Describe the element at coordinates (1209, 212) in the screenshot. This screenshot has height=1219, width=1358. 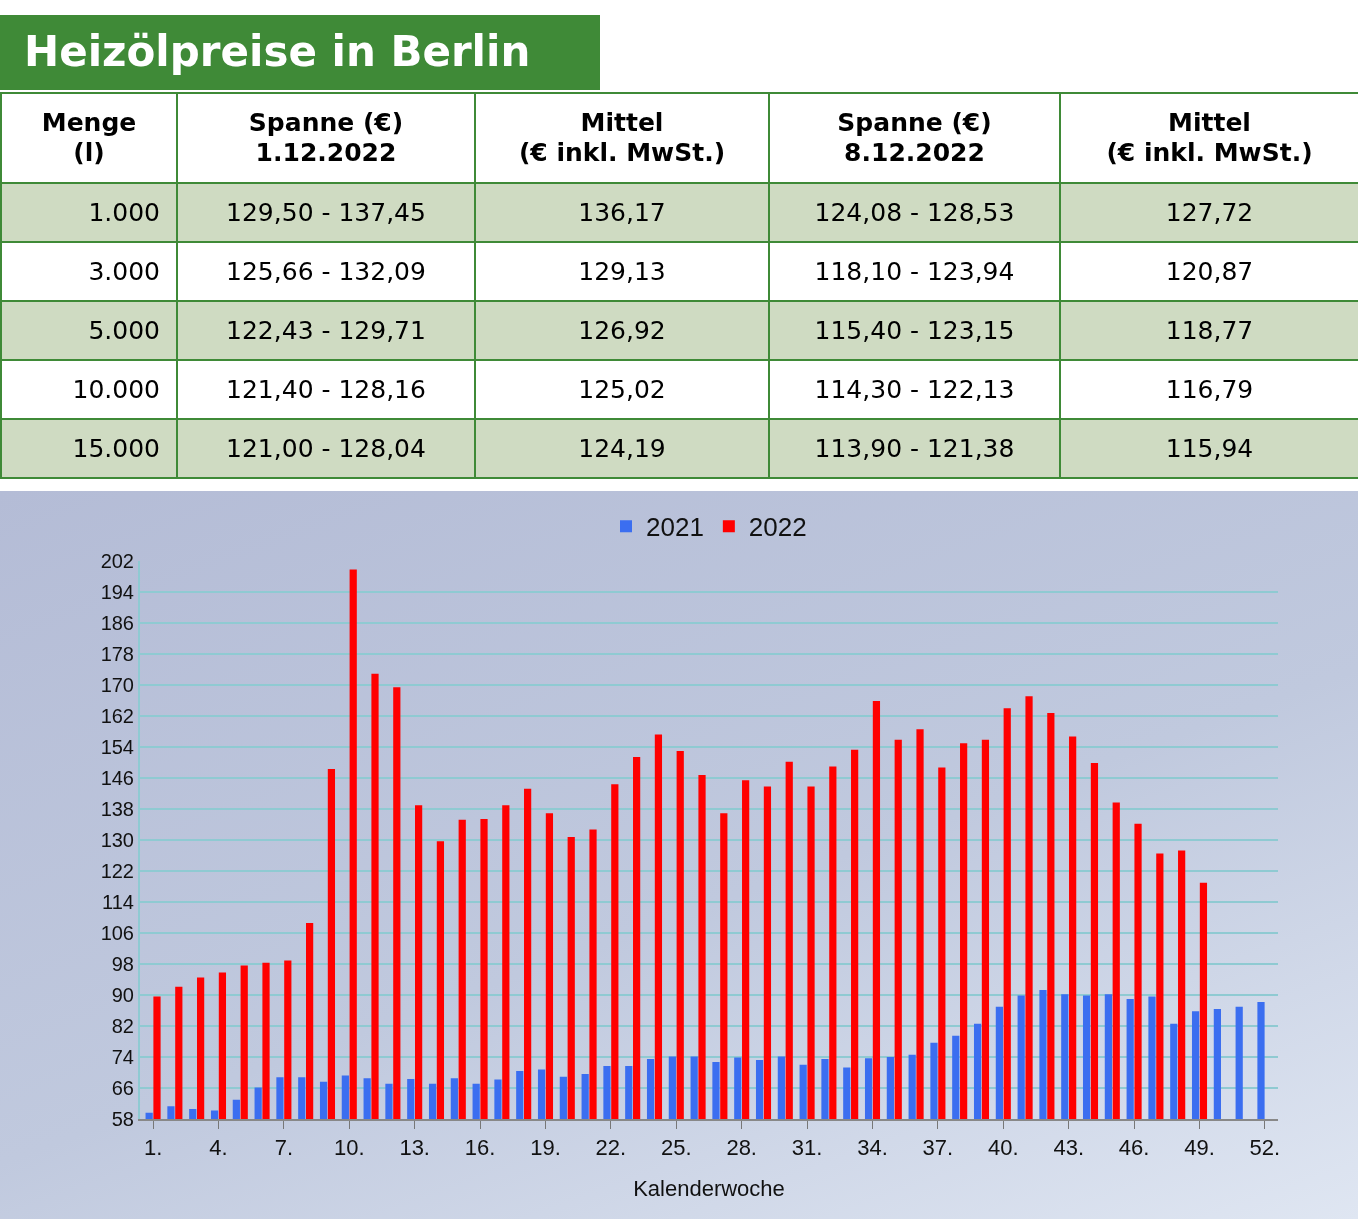
I see `text: 127,72` at that location.